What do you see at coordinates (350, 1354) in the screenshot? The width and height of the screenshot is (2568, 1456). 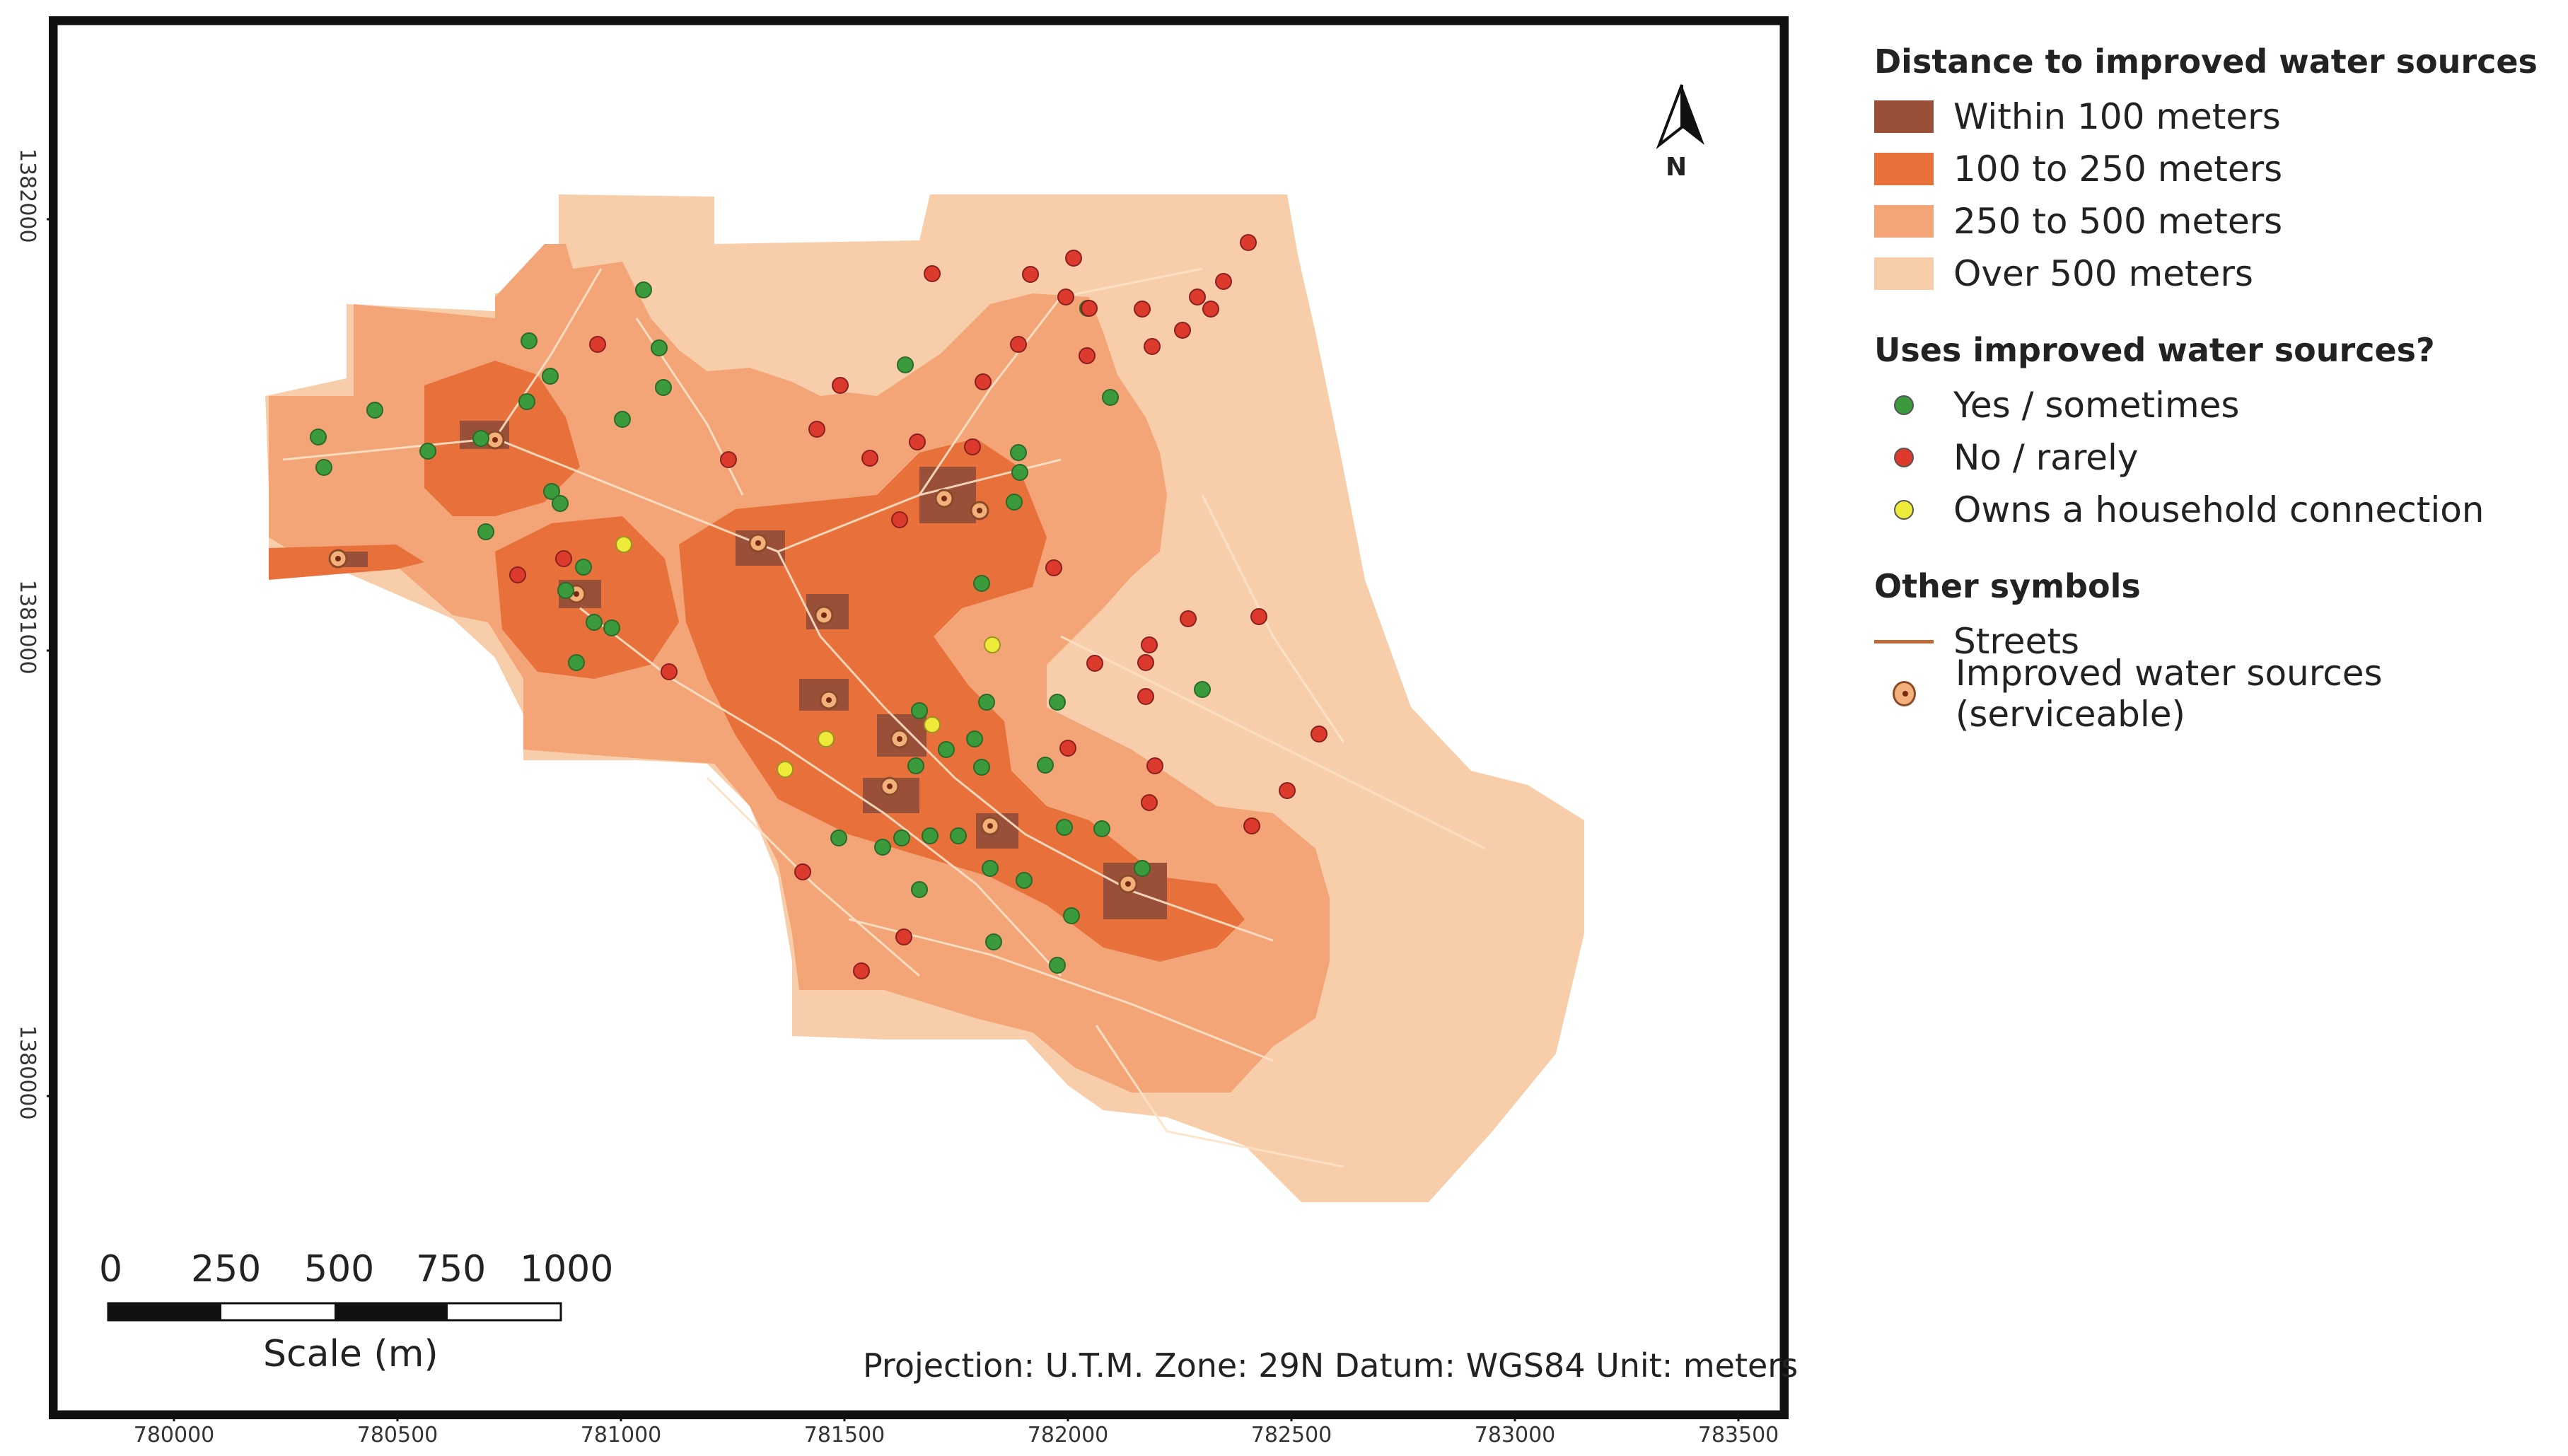 I see `scale-title: Scale (m)` at bounding box center [350, 1354].